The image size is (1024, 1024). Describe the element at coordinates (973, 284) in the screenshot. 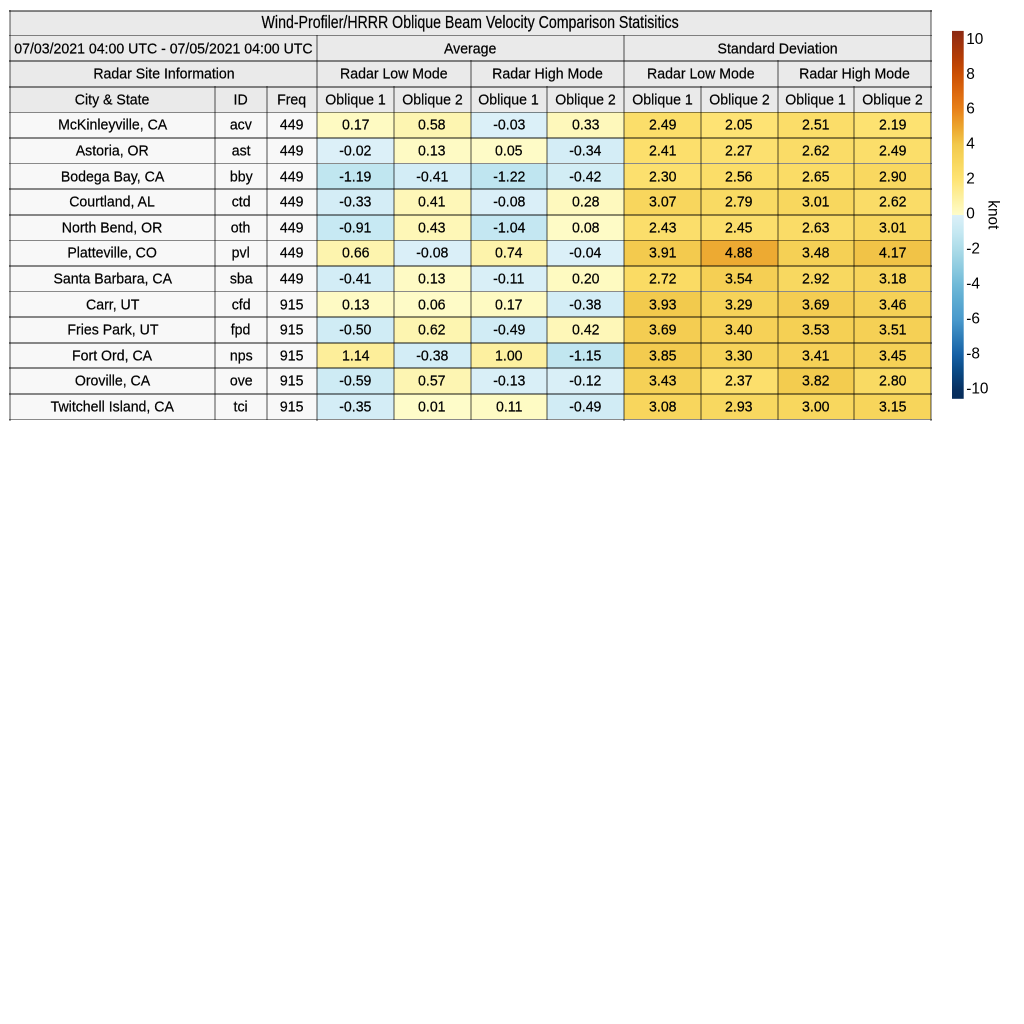

I see `svg-text: -4` at that location.